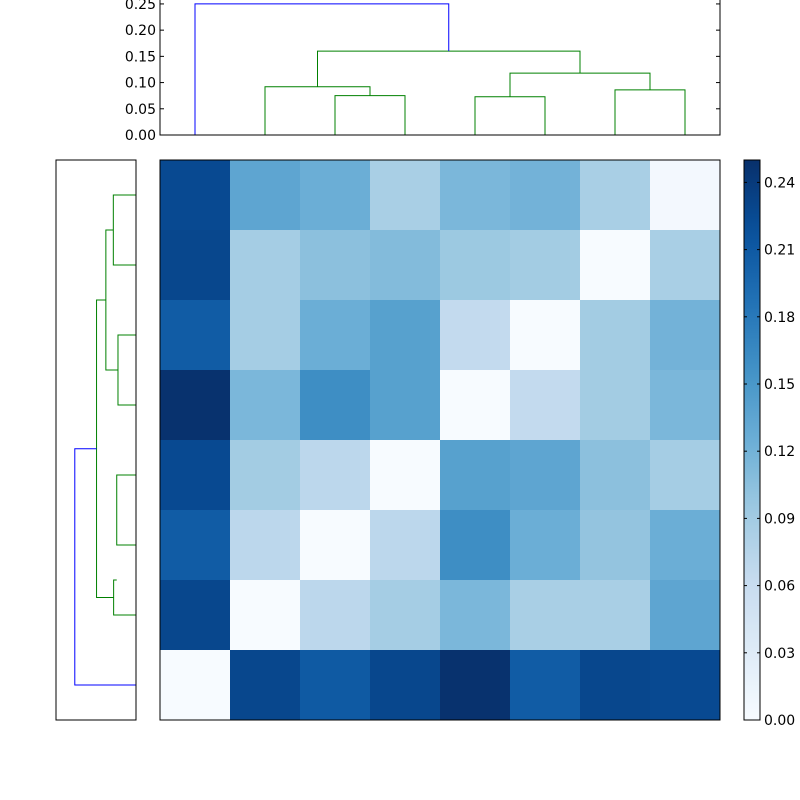  Describe the element at coordinates (779, 587) in the screenshot. I see `colorbar-tick-label: 0.06` at that location.